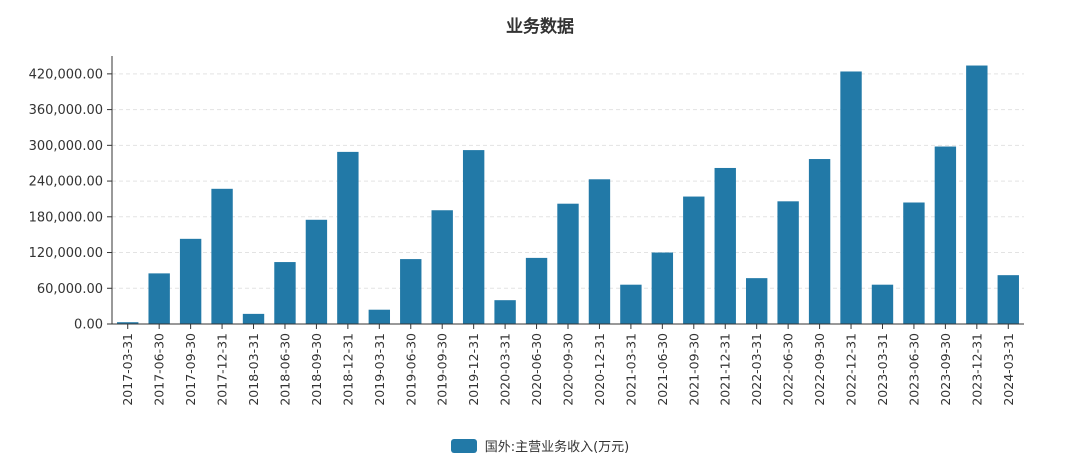 The width and height of the screenshot is (1080, 457). Describe the element at coordinates (505, 369) in the screenshot. I see `x-tick-label: 2020-03-31` at that location.